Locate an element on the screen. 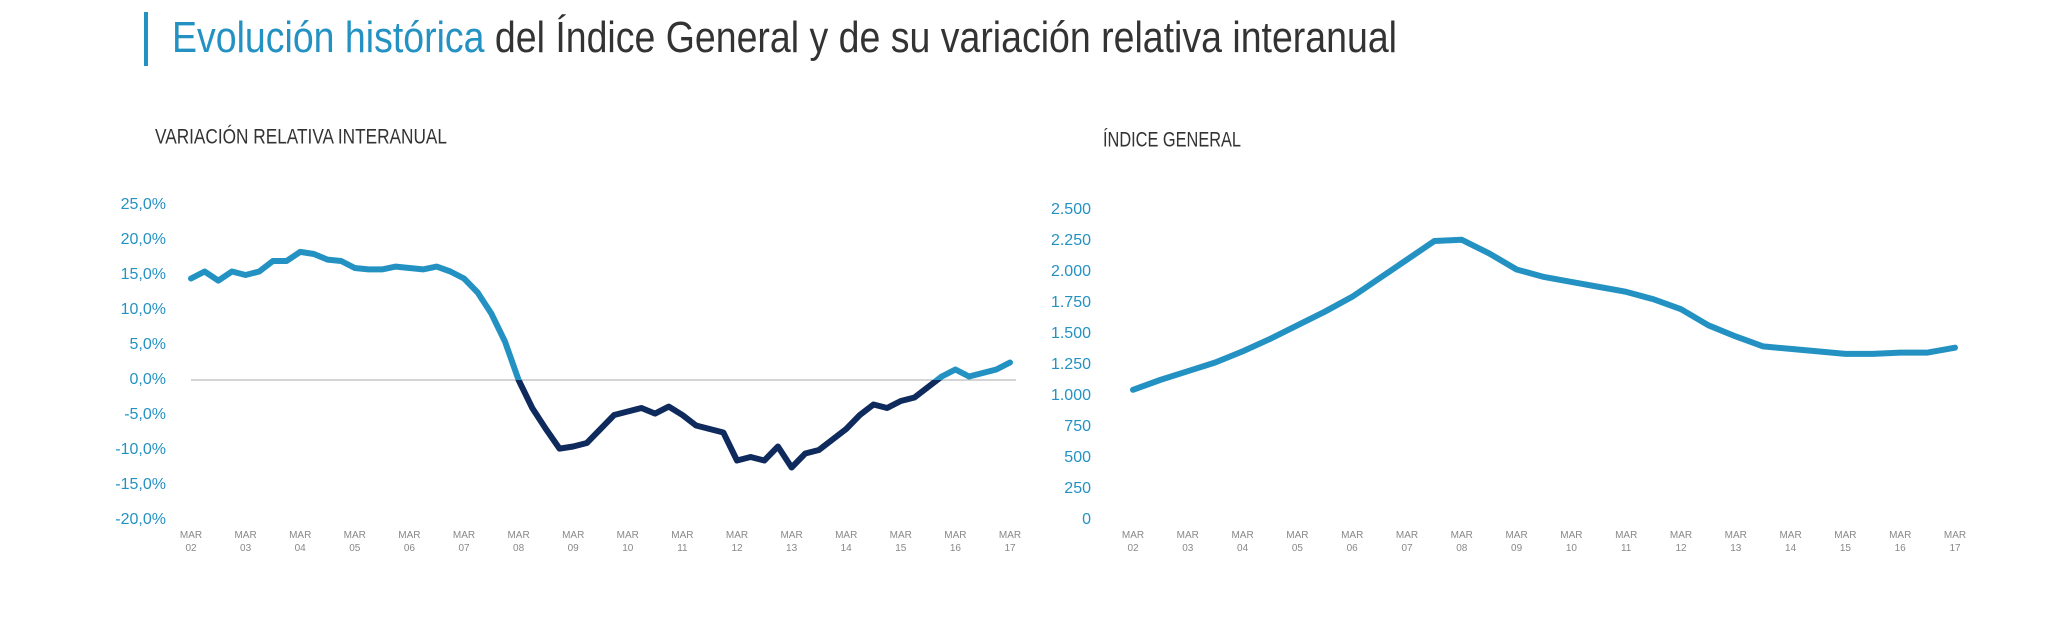  y-tick-label: -5,0% is located at coordinates (145, 414).